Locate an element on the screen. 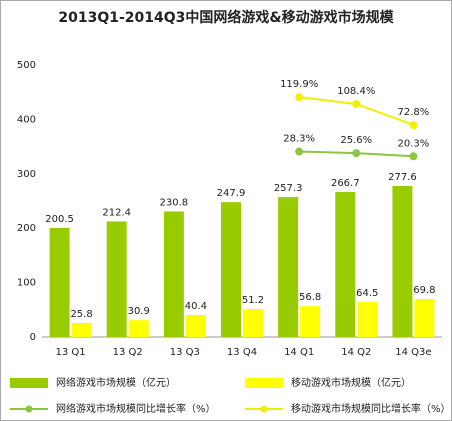  x-tick-label: 13 Q2 is located at coordinates (128, 352).